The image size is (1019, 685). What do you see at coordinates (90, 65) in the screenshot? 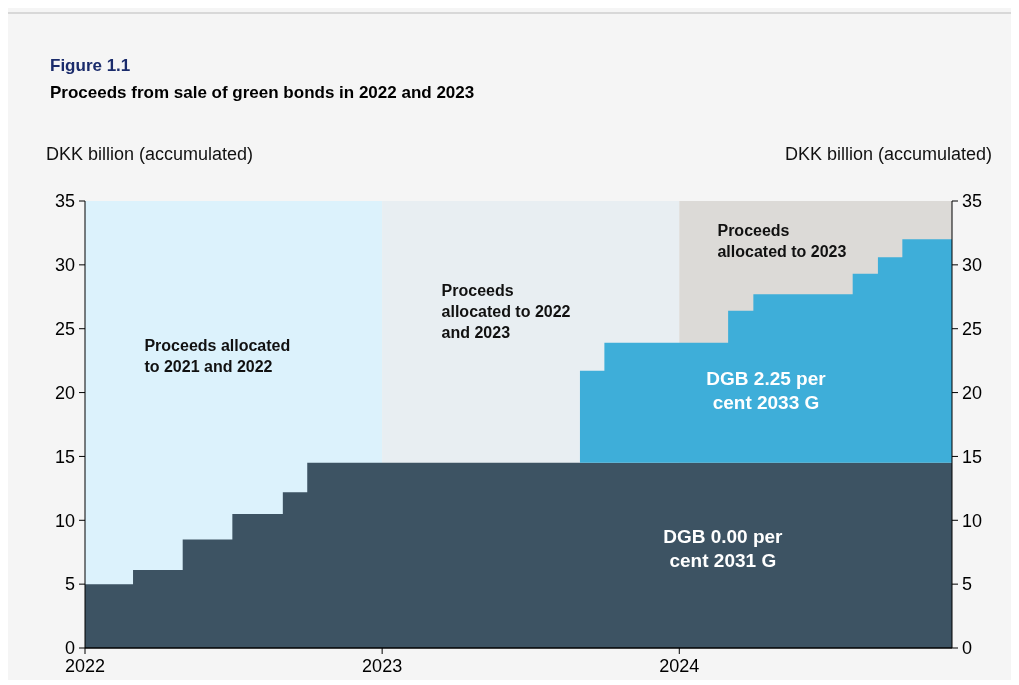
I see `chart-title: Figure 1.1` at bounding box center [90, 65].